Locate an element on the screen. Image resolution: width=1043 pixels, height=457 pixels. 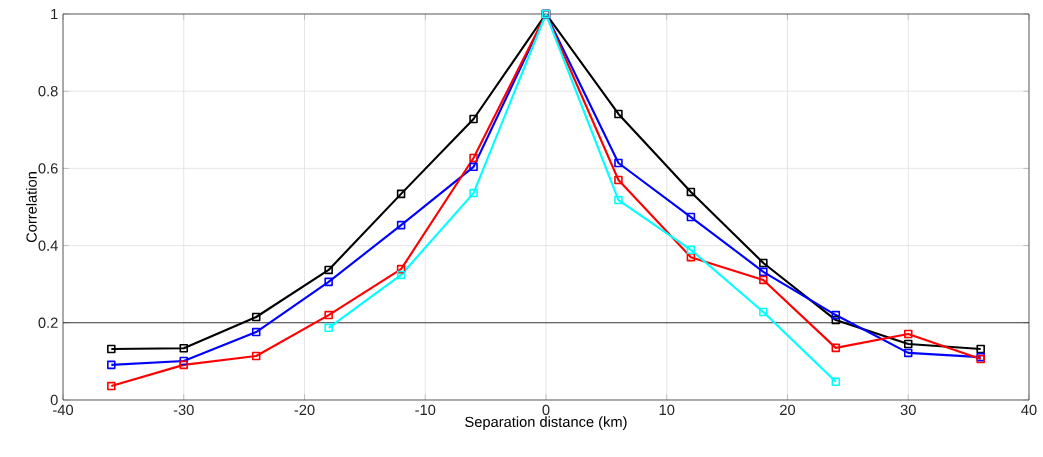
x-tick-label: 10 is located at coordinates (667, 410).